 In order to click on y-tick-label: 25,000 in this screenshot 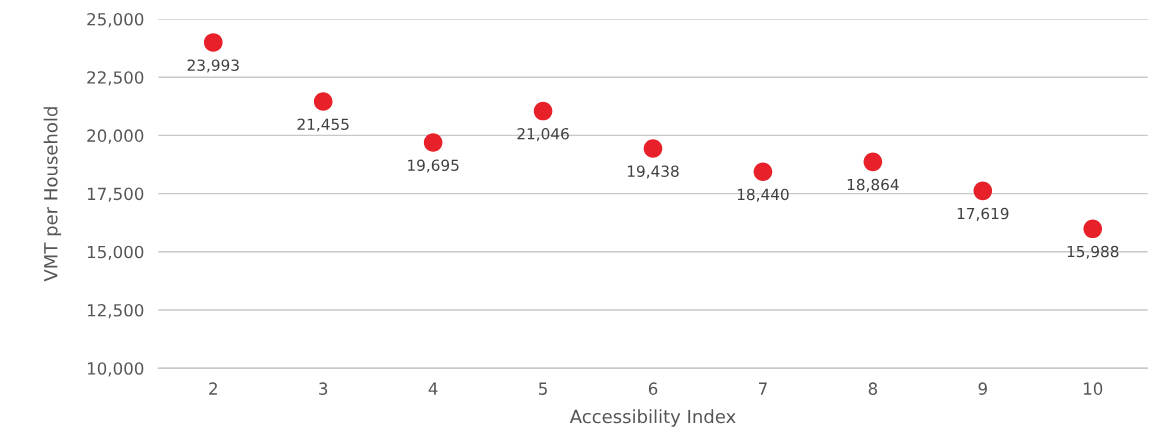, I will do `click(115, 20)`.